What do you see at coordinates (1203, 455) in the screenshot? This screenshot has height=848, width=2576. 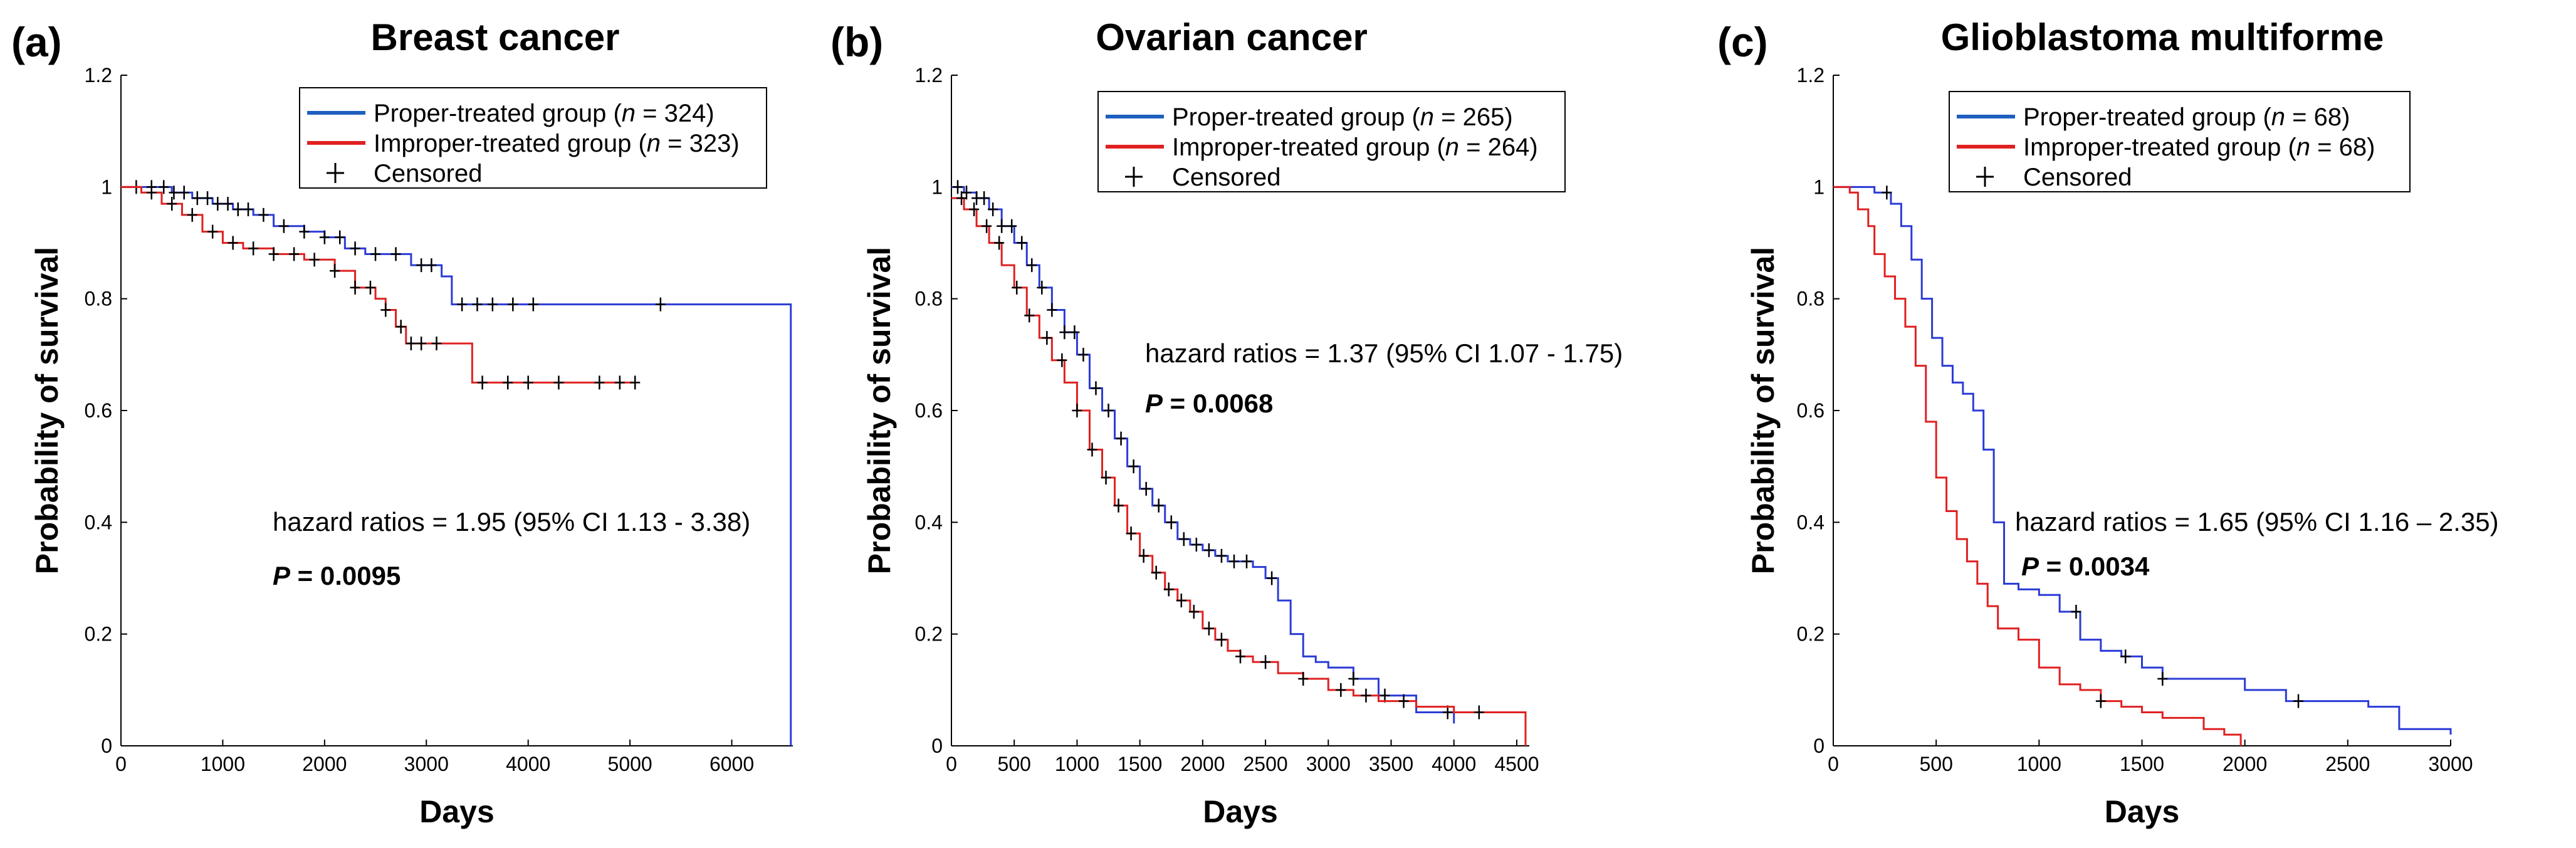 I see `proper-treated-curve` at bounding box center [1203, 455].